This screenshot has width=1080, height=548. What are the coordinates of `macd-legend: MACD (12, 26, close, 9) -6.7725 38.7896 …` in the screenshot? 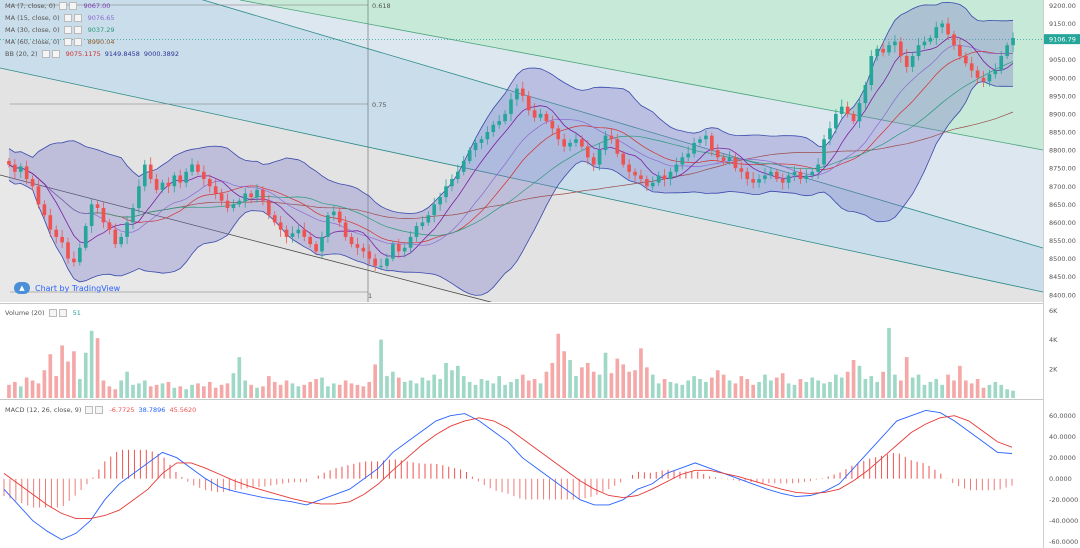 It's located at (100, 410).